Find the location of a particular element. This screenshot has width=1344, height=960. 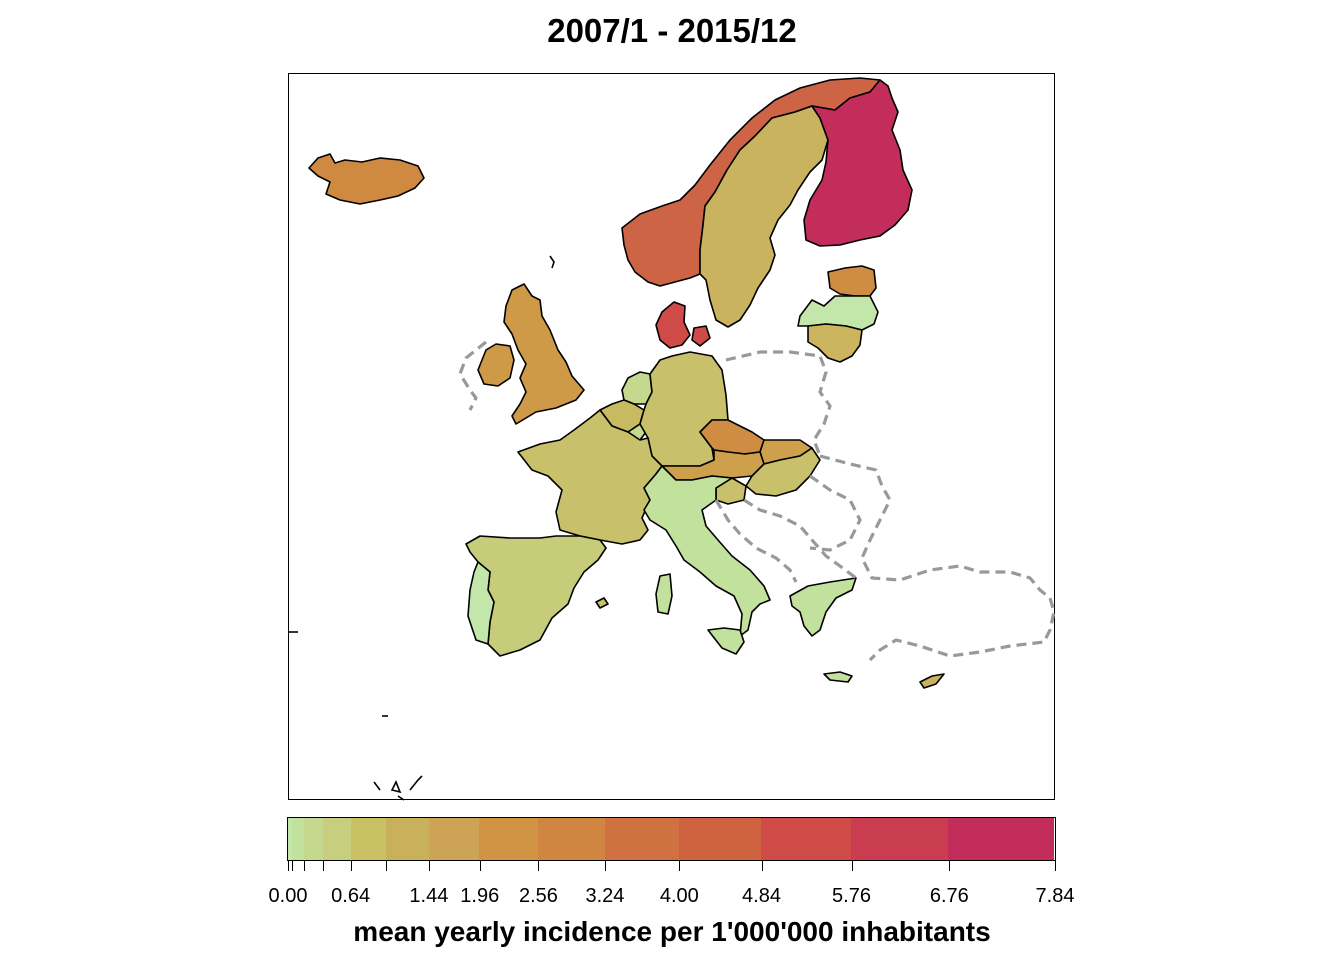

country-denmark-islands is located at coordinates (701, 336).